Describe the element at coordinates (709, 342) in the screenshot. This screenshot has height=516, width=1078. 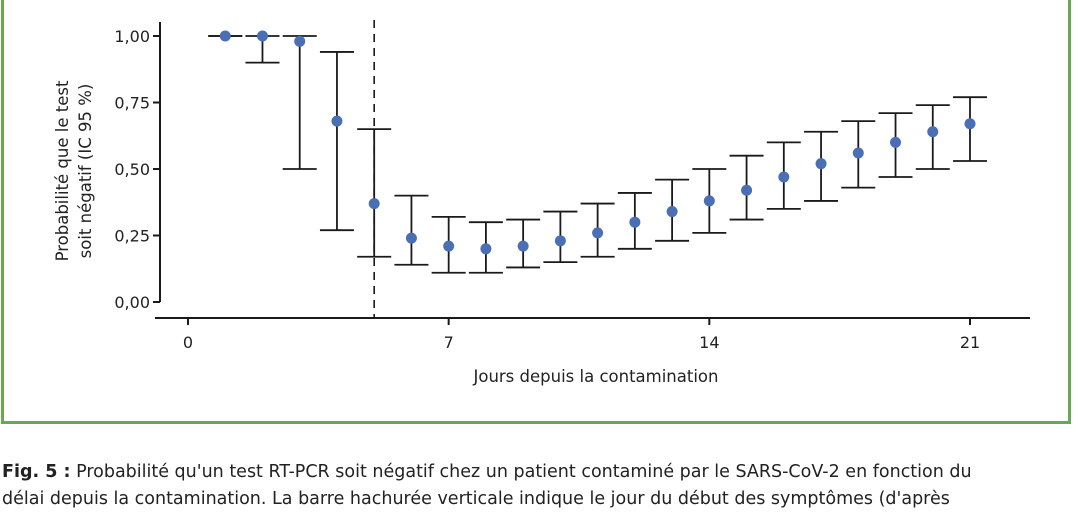
I see `x-tick-label: 14` at that location.